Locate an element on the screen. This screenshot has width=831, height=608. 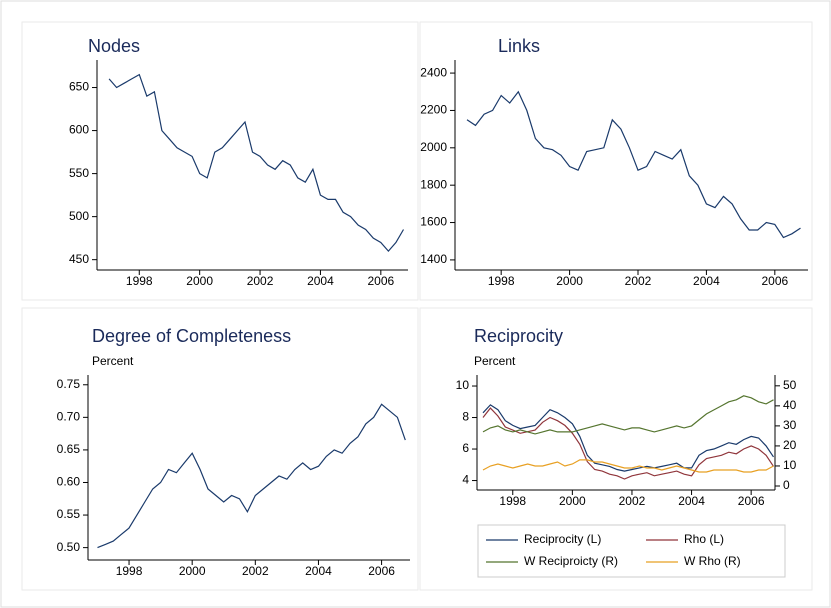
y2-tick-label: 50 is located at coordinates (790, 385).